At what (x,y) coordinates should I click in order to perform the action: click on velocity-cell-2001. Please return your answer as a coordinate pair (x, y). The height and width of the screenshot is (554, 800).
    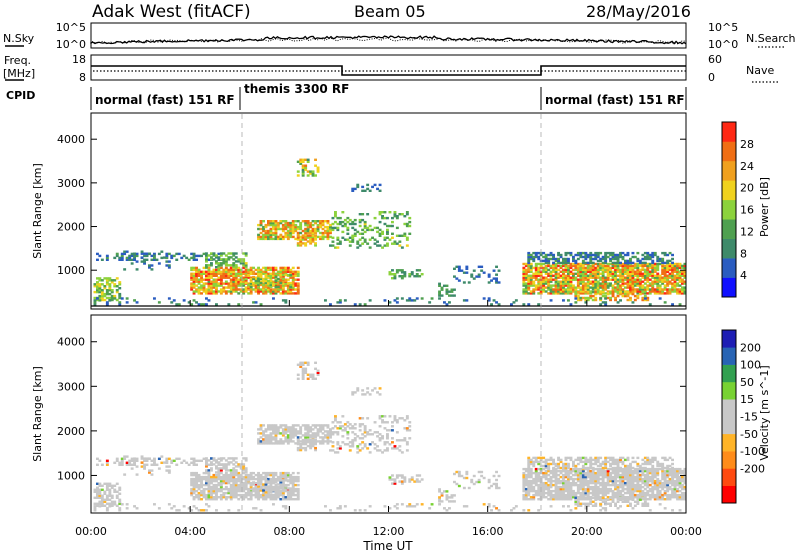
    Looking at the image, I should click on (643, 479).